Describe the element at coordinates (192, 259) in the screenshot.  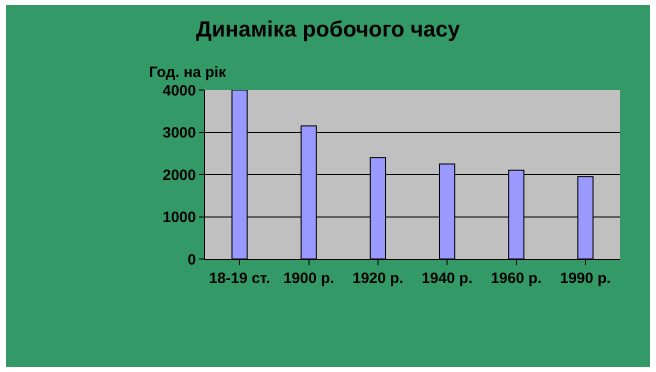
I see `y-tick-label: 0` at that location.